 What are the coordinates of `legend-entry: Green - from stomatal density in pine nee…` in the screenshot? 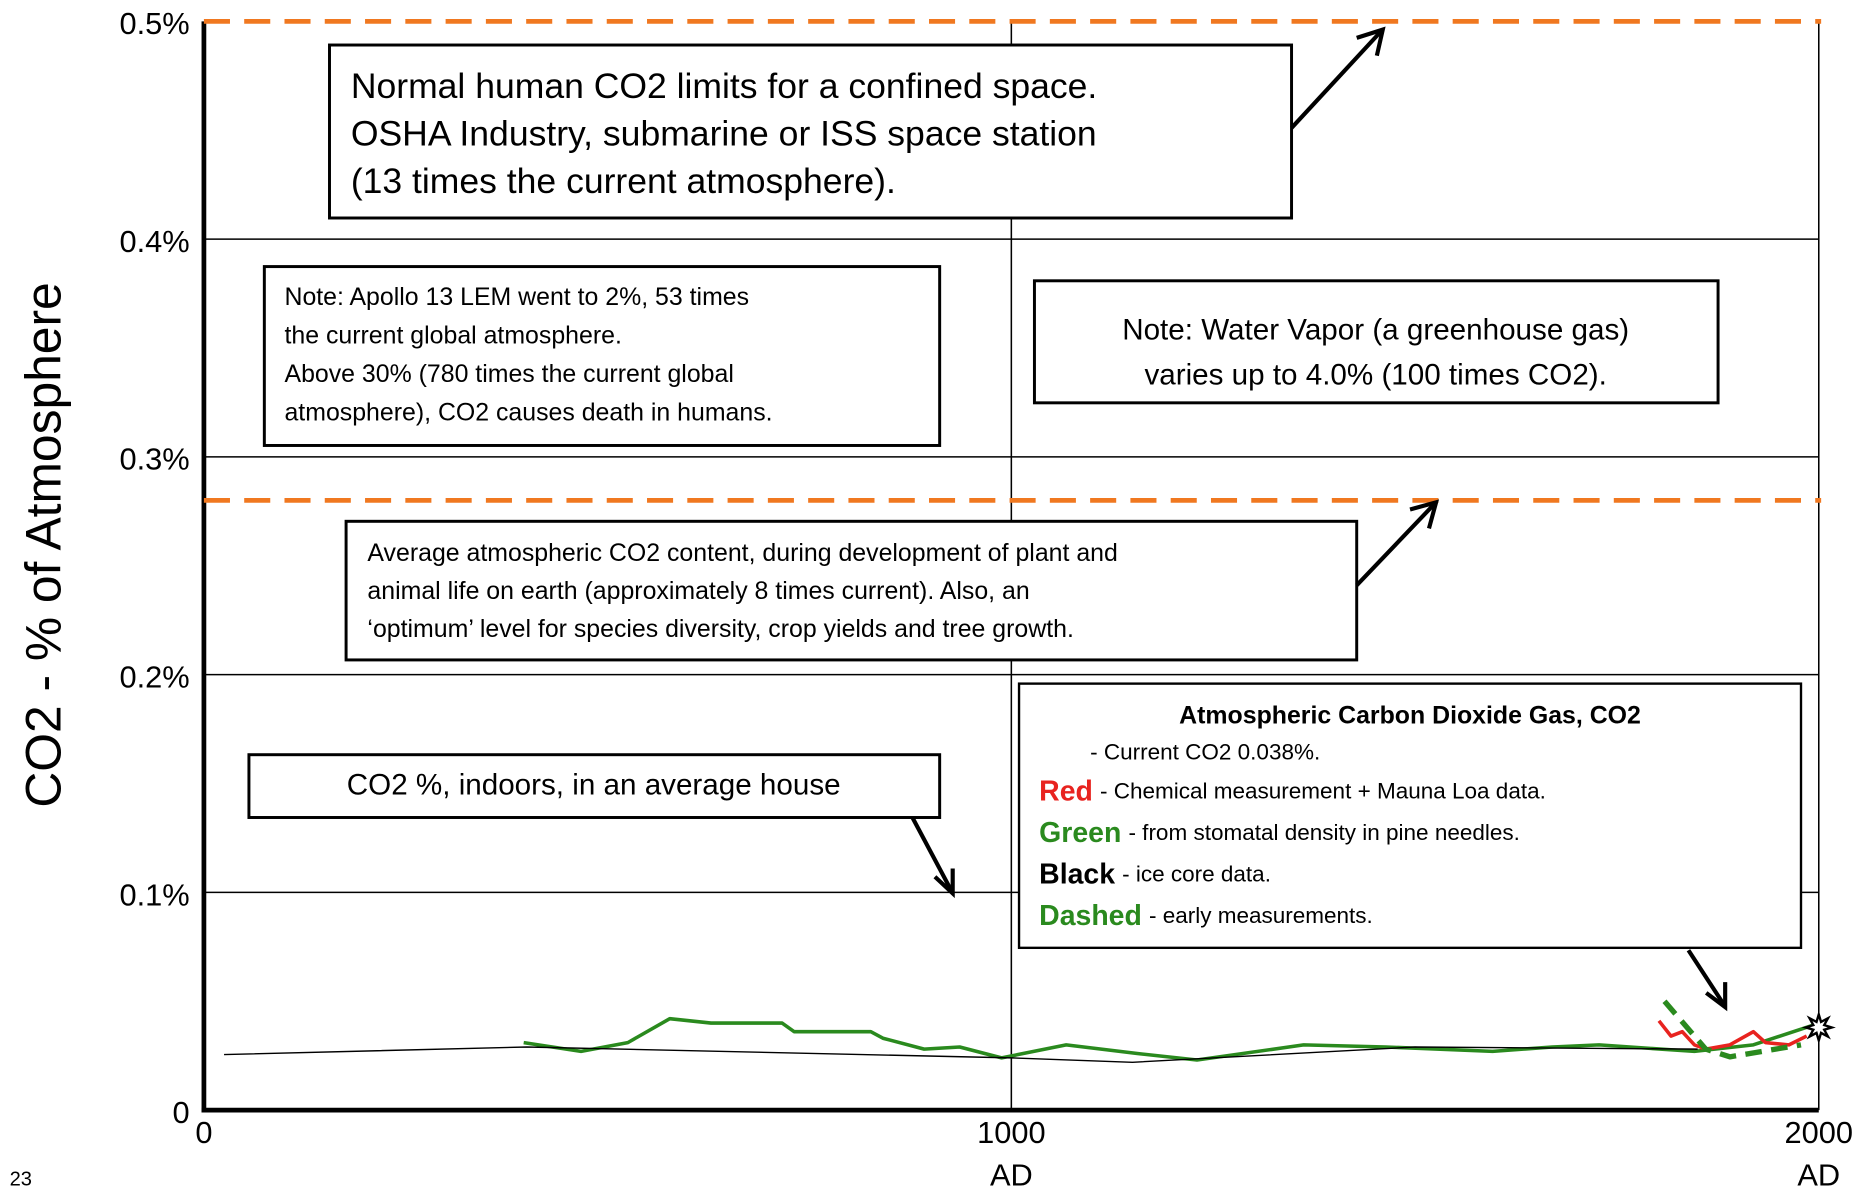 It's located at (1279, 833).